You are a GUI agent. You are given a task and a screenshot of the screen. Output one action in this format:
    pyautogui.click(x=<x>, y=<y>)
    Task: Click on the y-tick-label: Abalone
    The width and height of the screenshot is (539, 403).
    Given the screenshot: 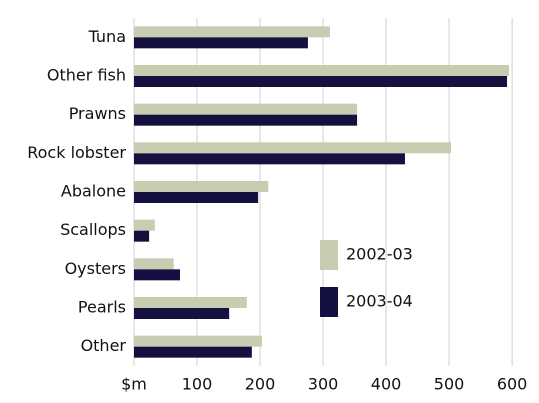 What is the action you would take?
    pyautogui.click(x=93, y=191)
    